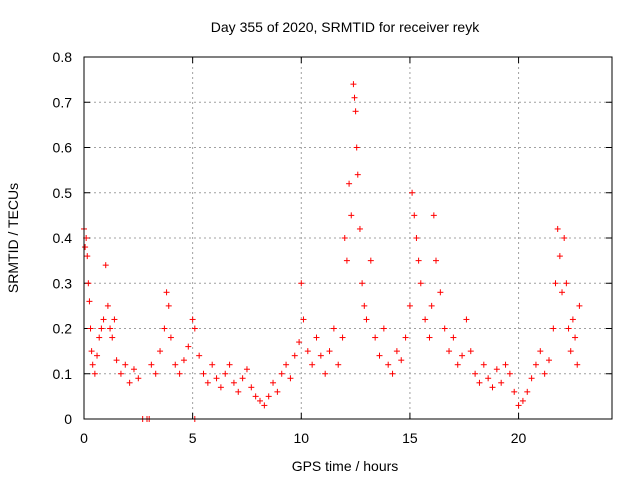 The image size is (640, 480). I want to click on y-tick-label: 0, so click(68, 419).